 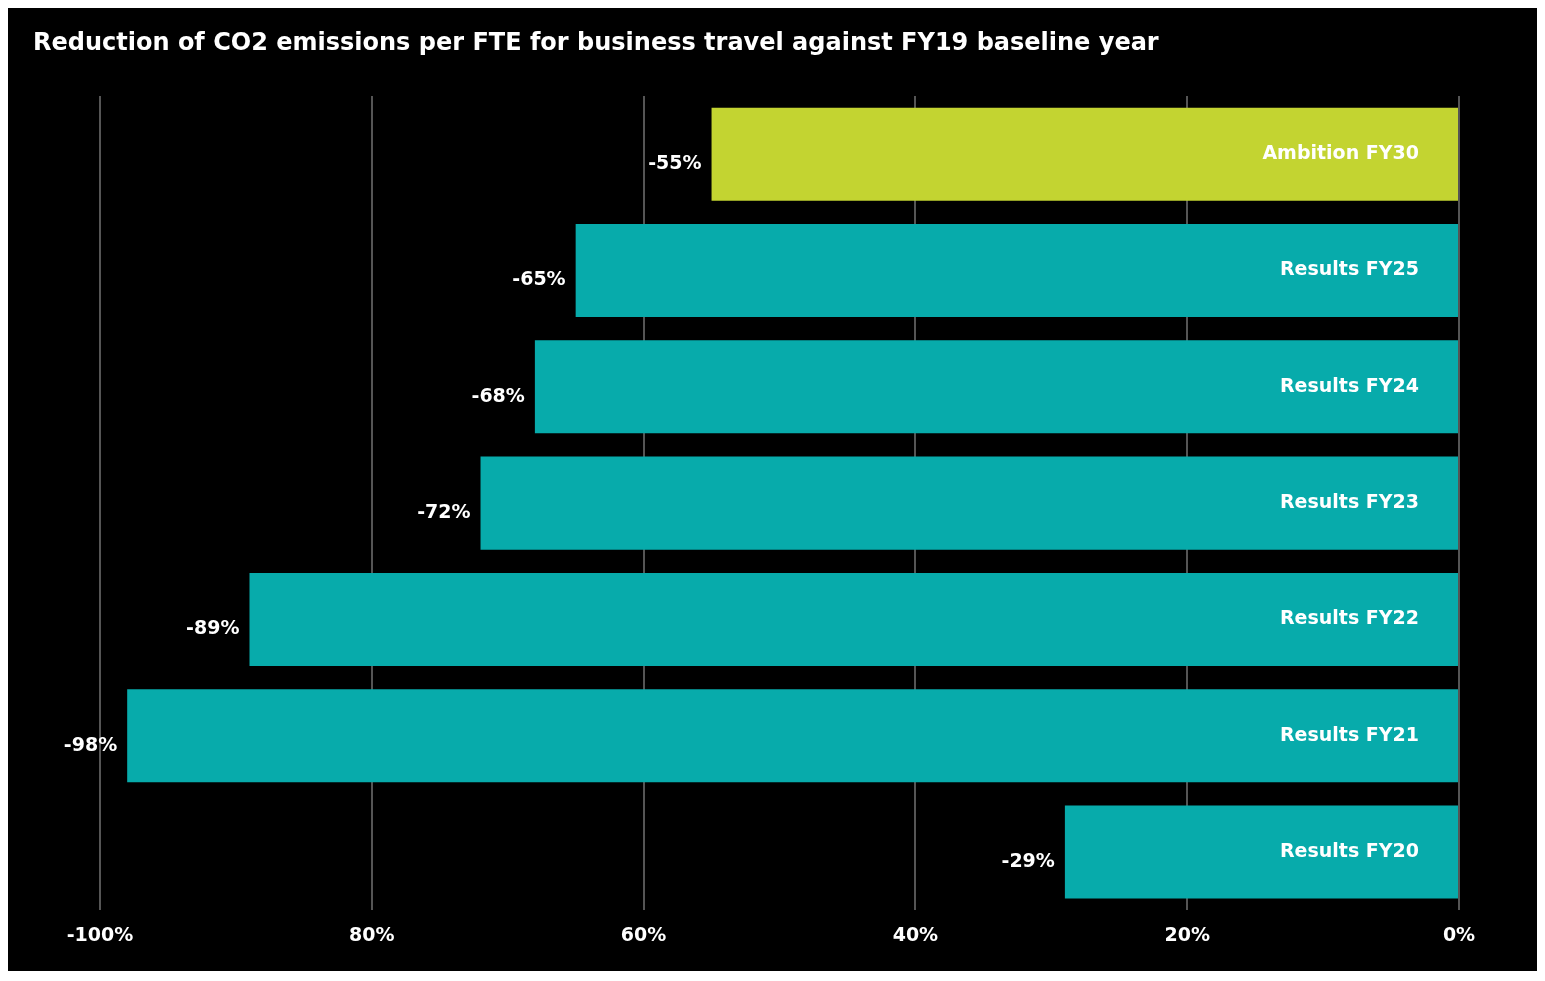 What do you see at coordinates (596, 42) in the screenshot?
I see `chart-title: Reduction of CO2 emissions per FTE for business travel against FY19 baseline year` at bounding box center [596, 42].